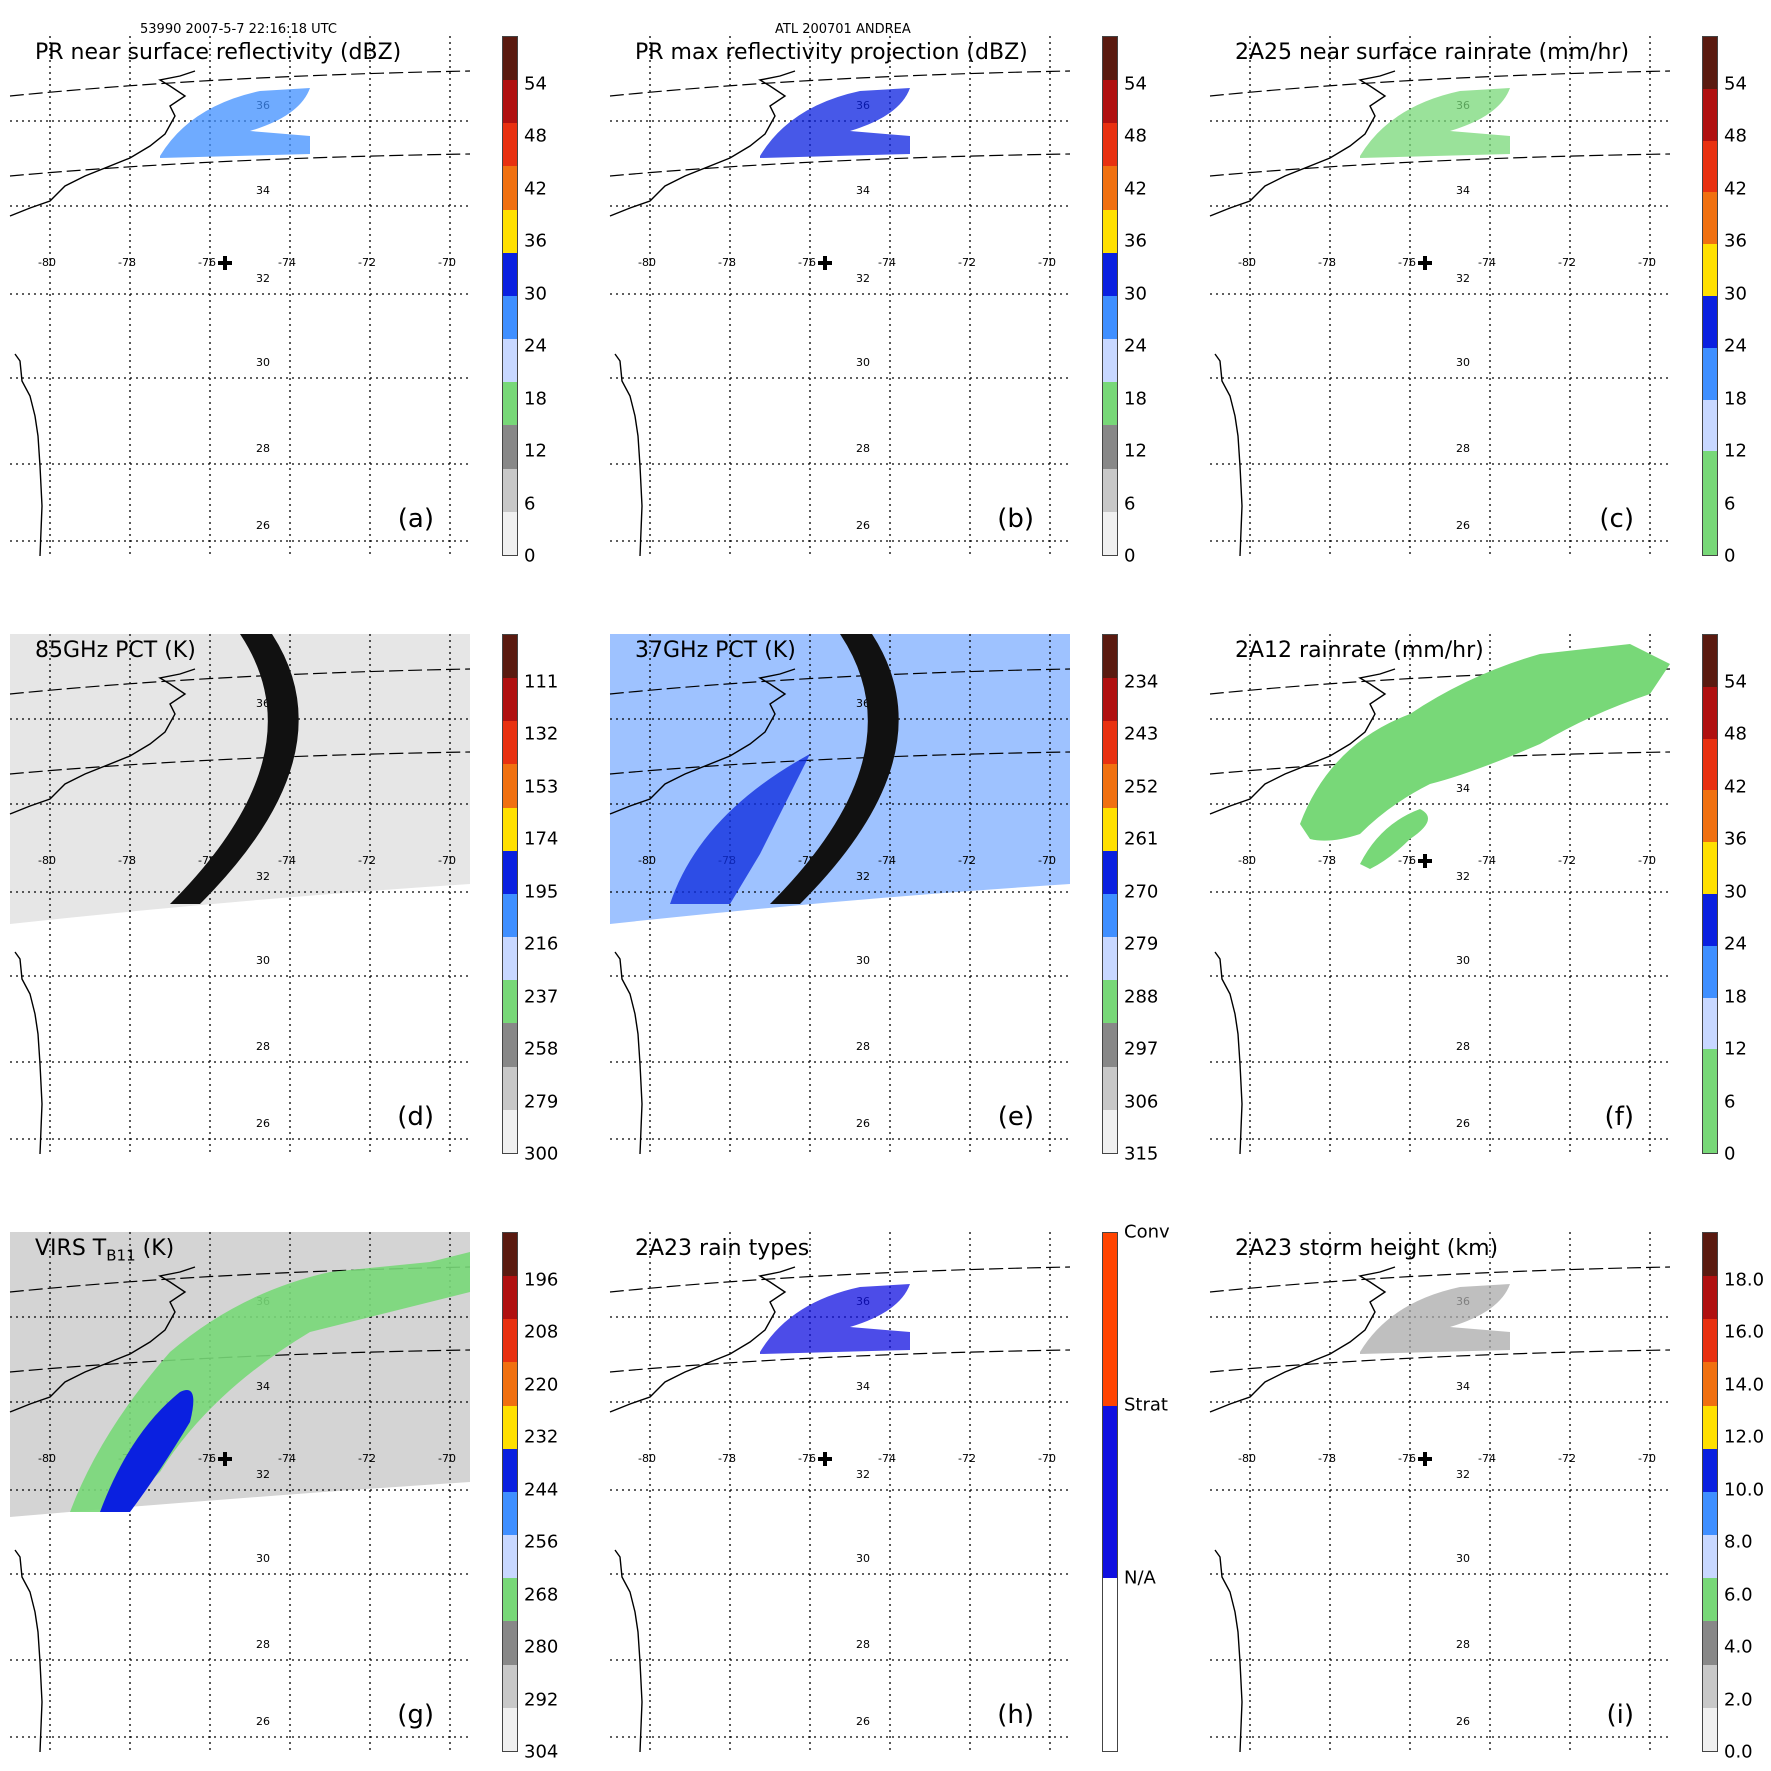 The image size is (1771, 1771). What do you see at coordinates (541, 1154) in the screenshot?
I see `colorbar-tick-label: 300` at bounding box center [541, 1154].